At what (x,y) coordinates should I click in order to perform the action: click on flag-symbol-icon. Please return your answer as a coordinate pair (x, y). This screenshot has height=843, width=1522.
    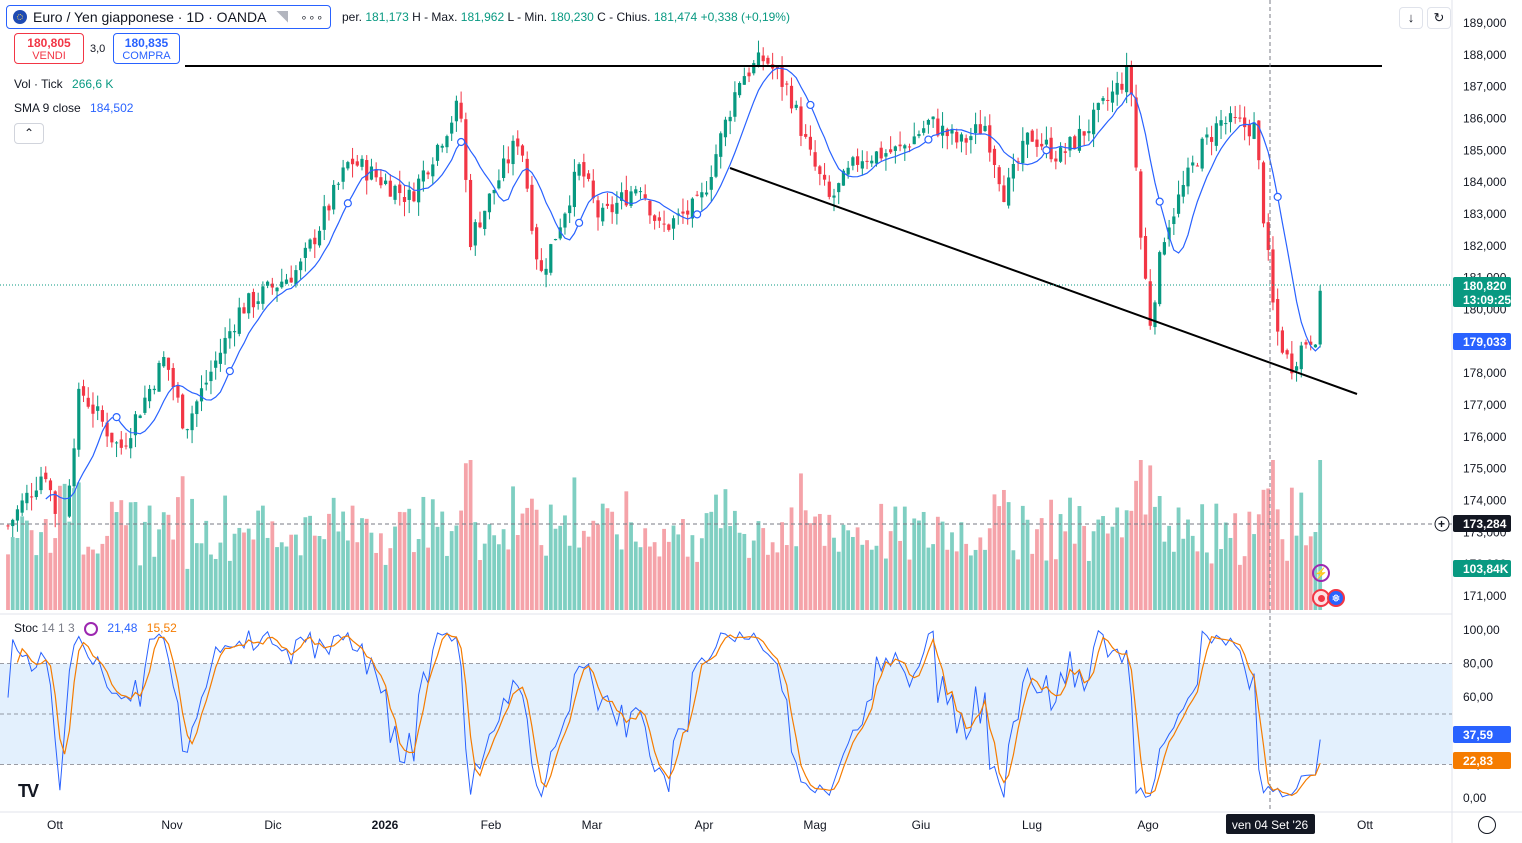
    Looking at the image, I should click on (282, 17).